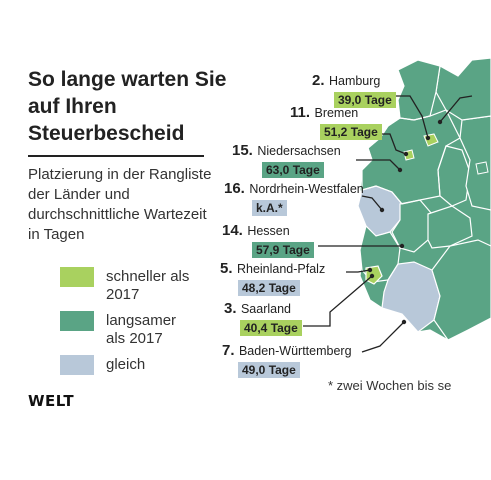 Image resolution: width=491 pixels, height=480 pixels. What do you see at coordinates (51, 401) in the screenshot?
I see `welt-logo: WELT` at bounding box center [51, 401].